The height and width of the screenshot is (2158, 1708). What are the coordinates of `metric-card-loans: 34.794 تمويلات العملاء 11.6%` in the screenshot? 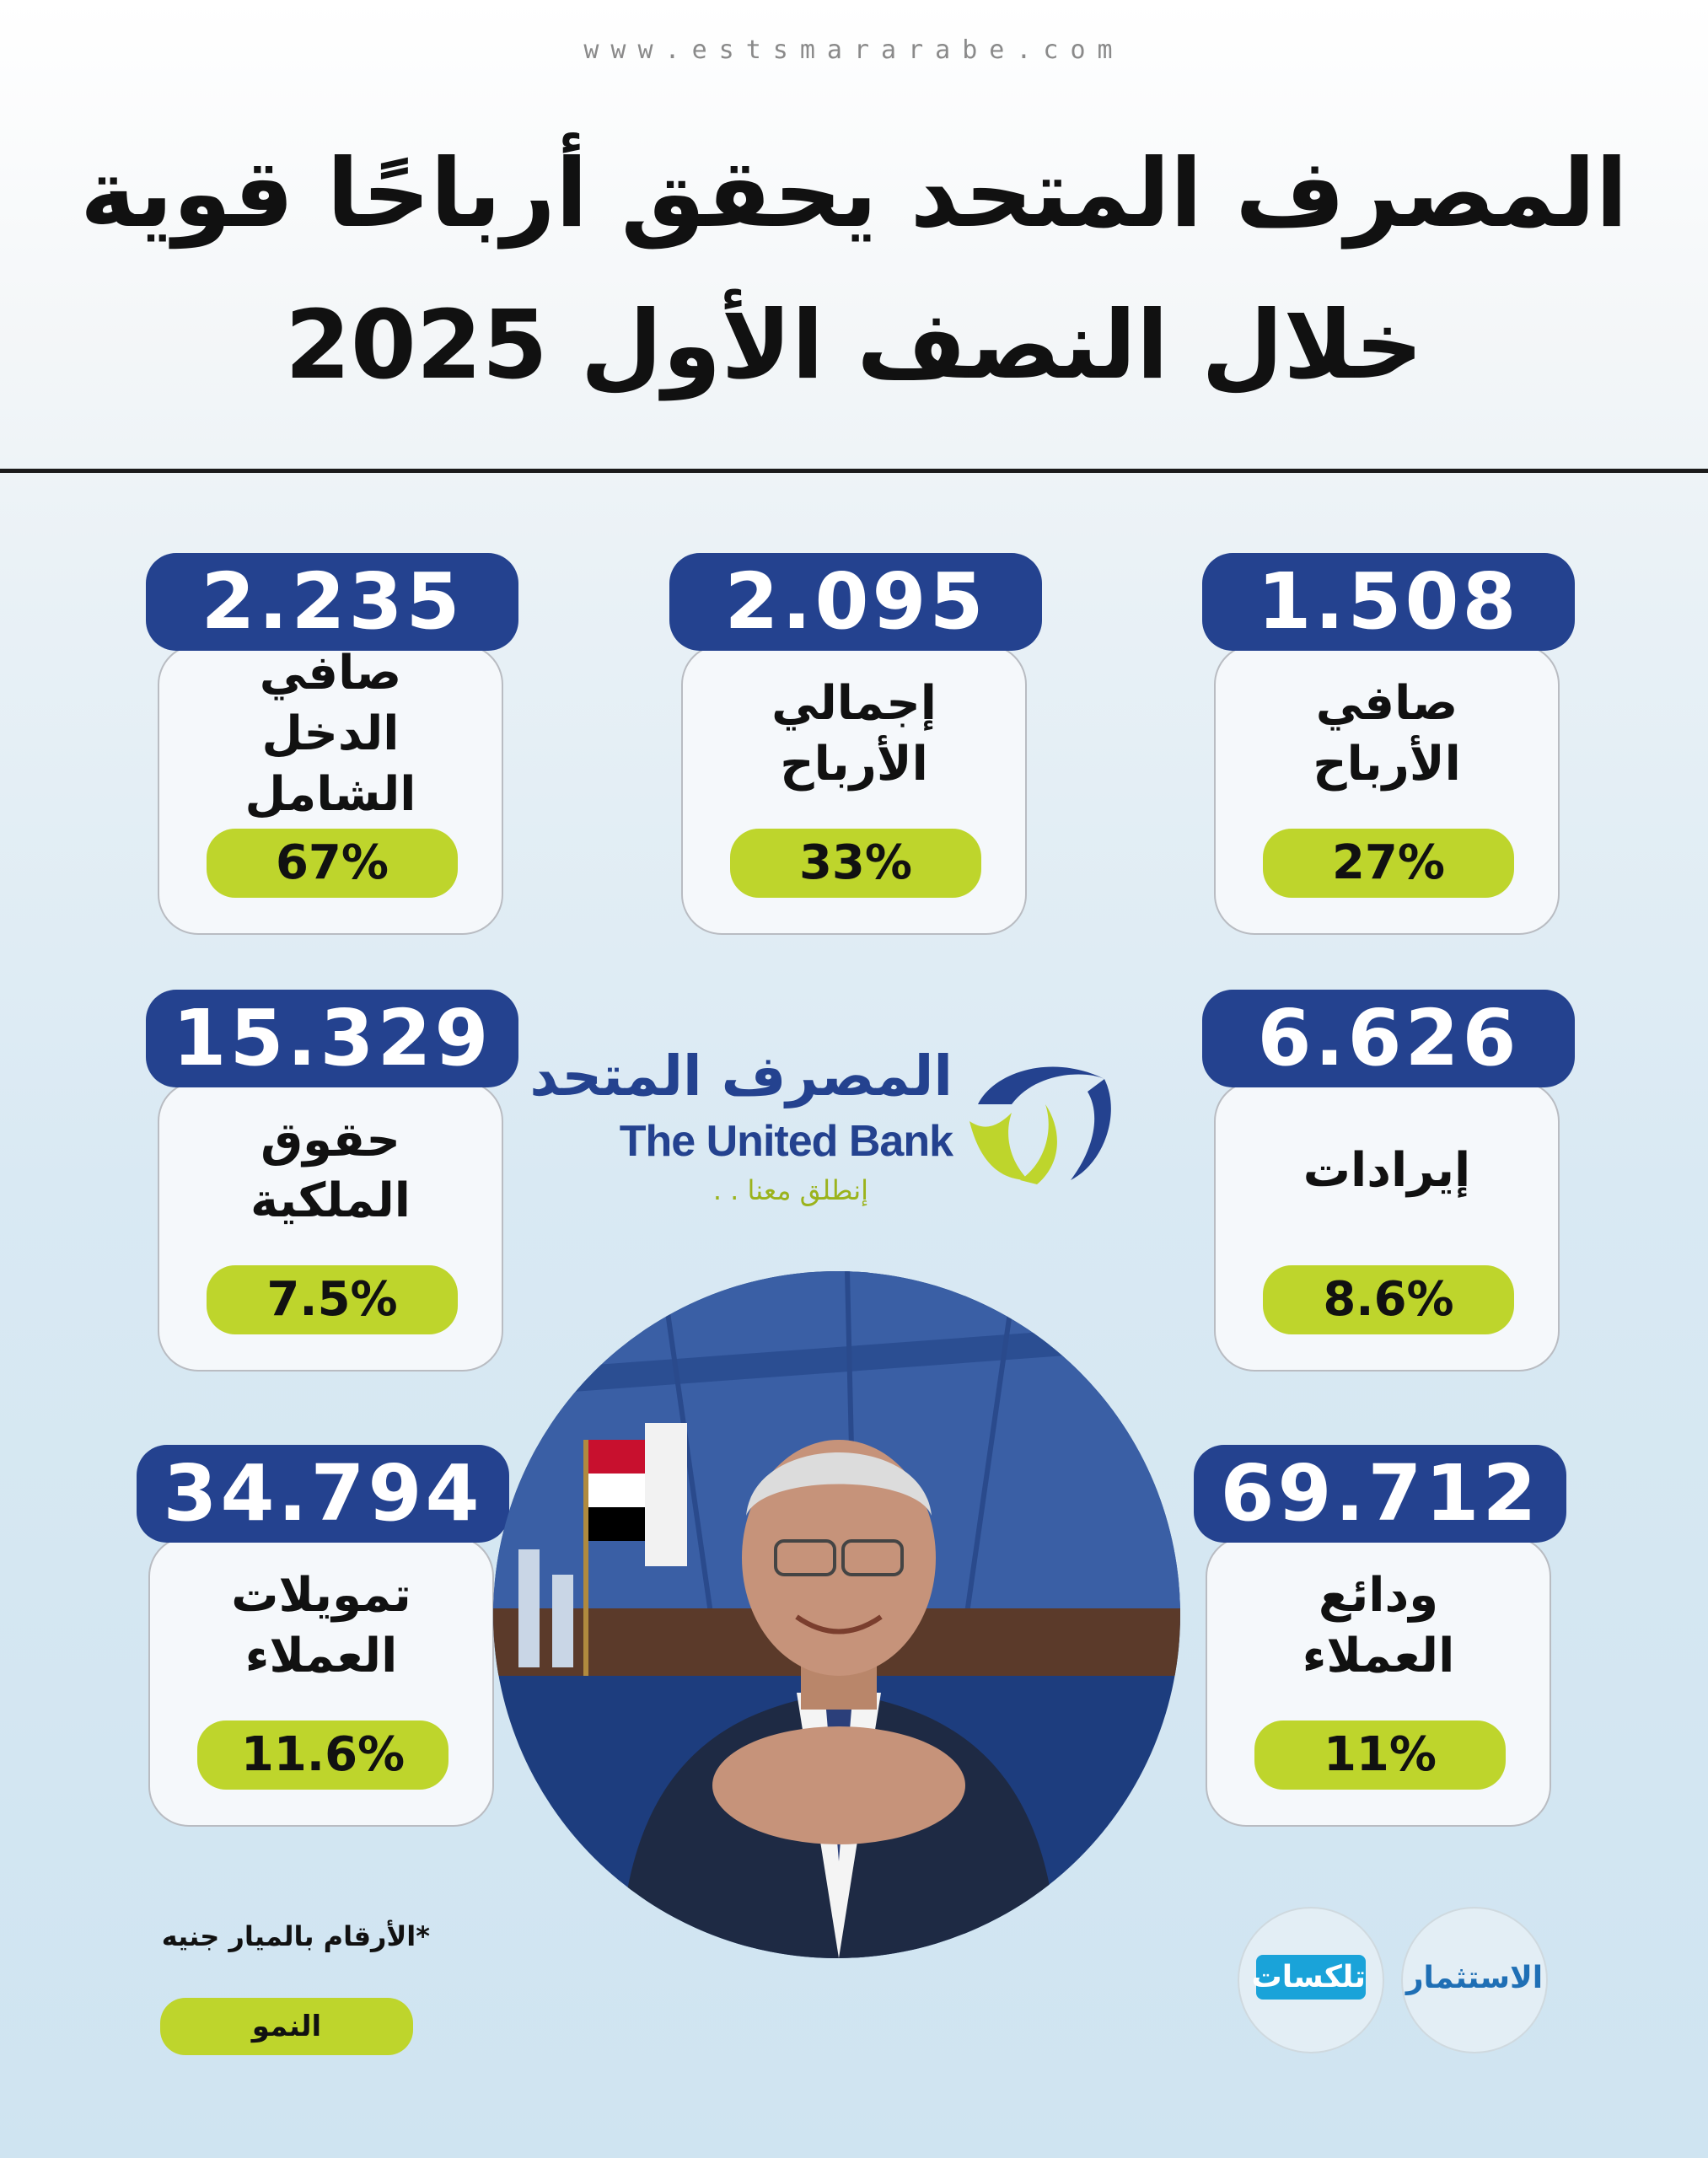 It's located at (323, 1636).